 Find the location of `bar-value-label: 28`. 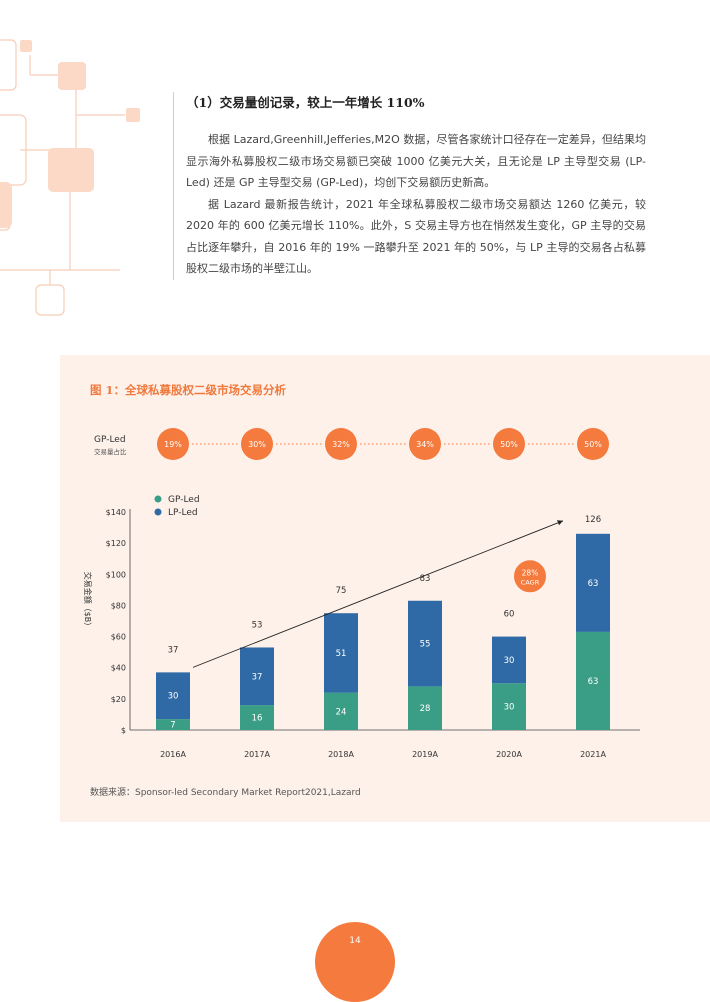

bar-value-label: 28 is located at coordinates (425, 709).